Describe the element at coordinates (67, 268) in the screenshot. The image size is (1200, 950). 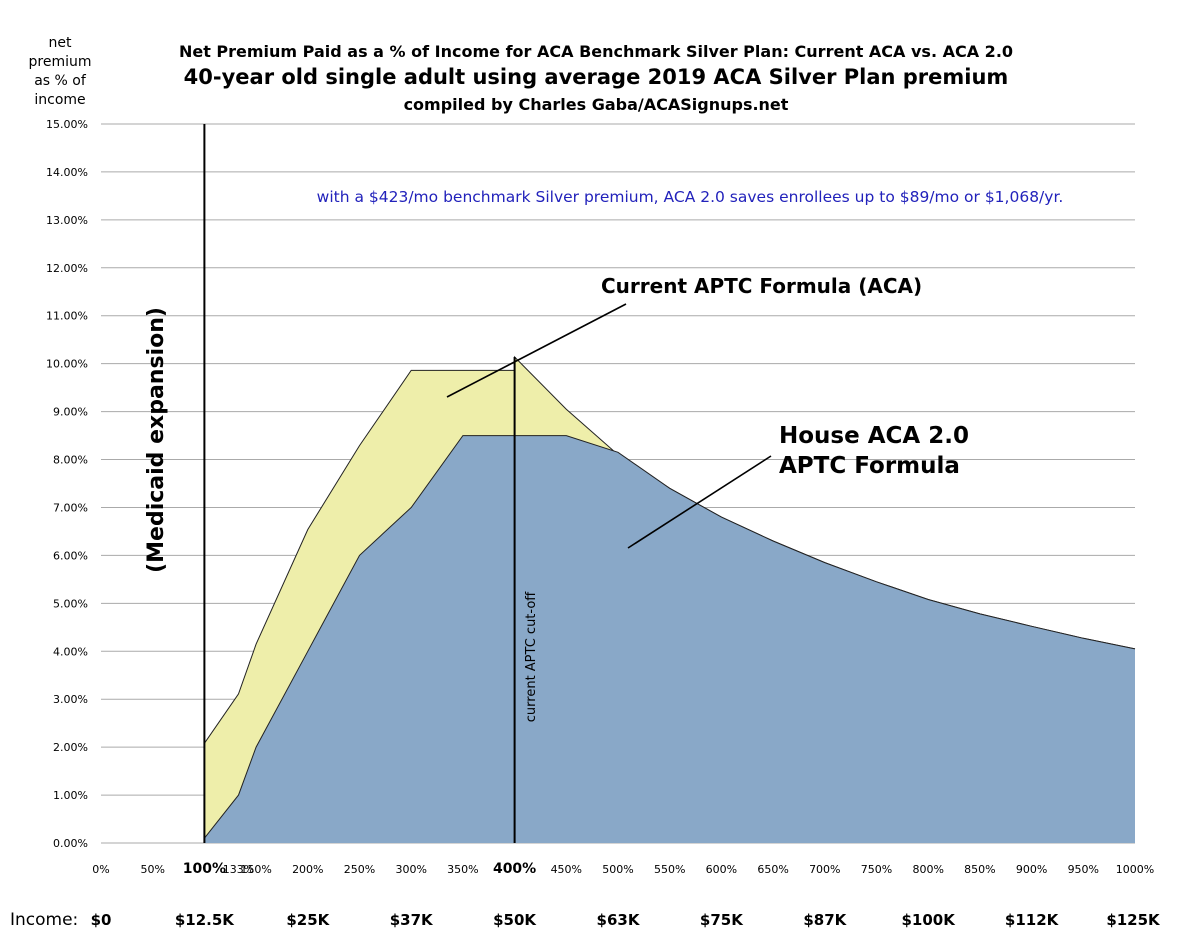
I see `y-tick-label: 12.00%` at that location.